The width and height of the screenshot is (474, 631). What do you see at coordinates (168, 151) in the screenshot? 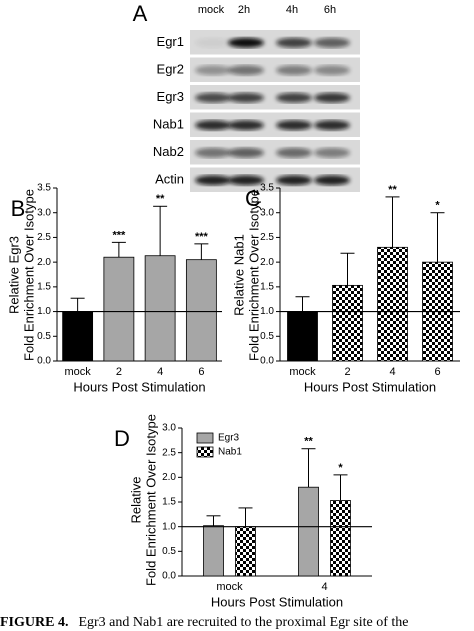
I see `row-label: Nab2` at bounding box center [168, 151].